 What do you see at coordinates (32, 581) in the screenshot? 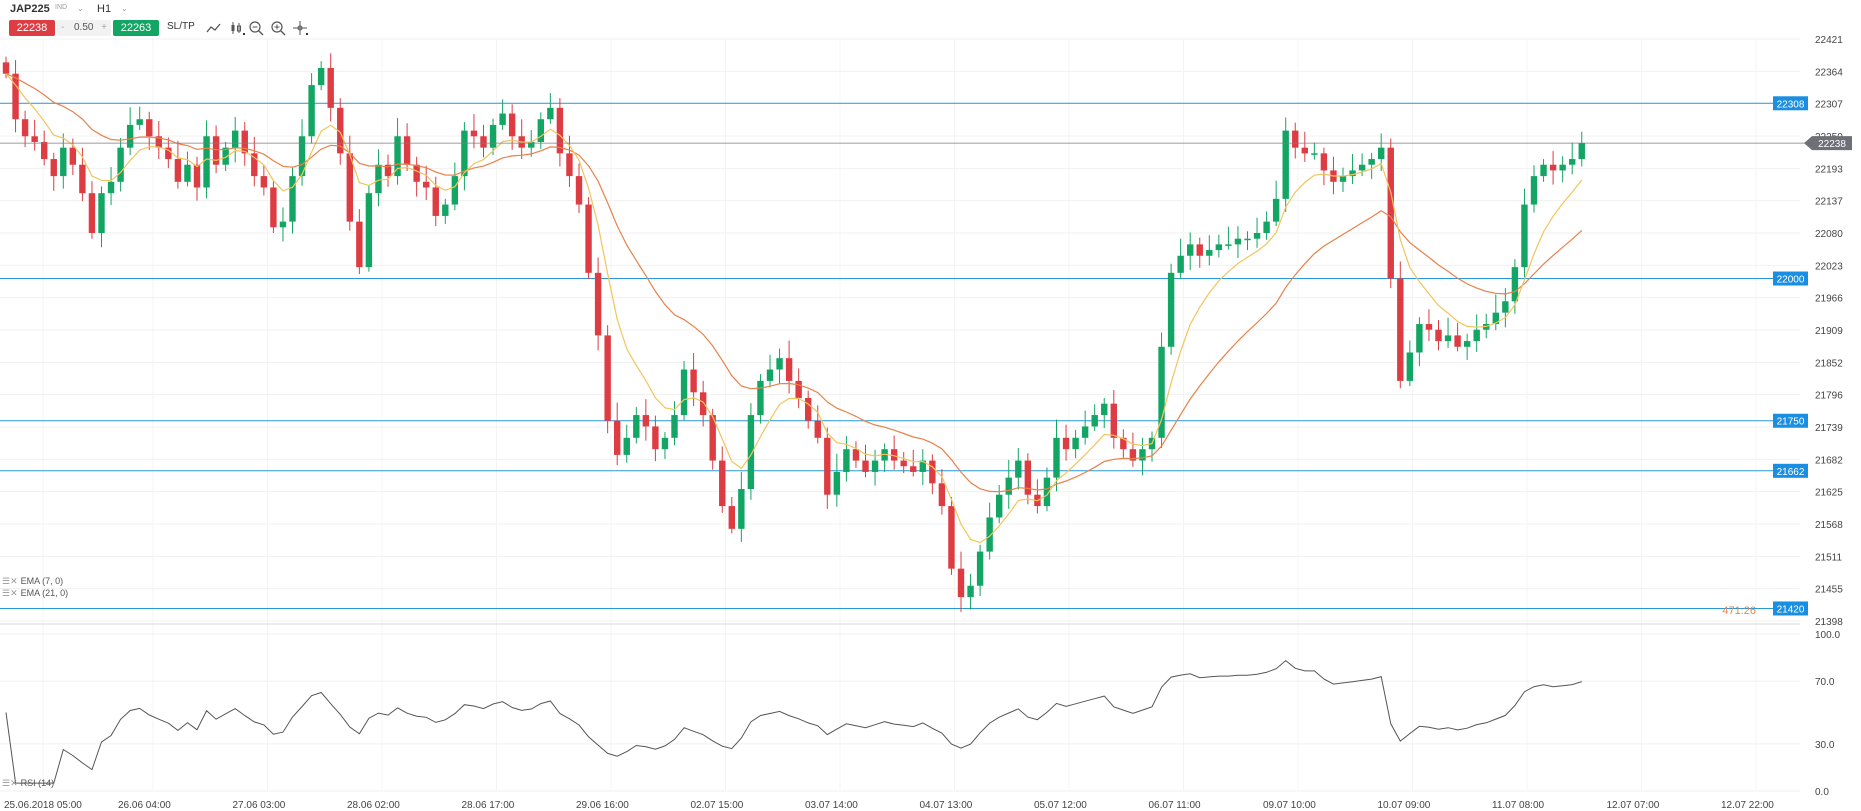
I see `ema7-legend: ☰✕ EMA (7, 0)` at bounding box center [32, 581].